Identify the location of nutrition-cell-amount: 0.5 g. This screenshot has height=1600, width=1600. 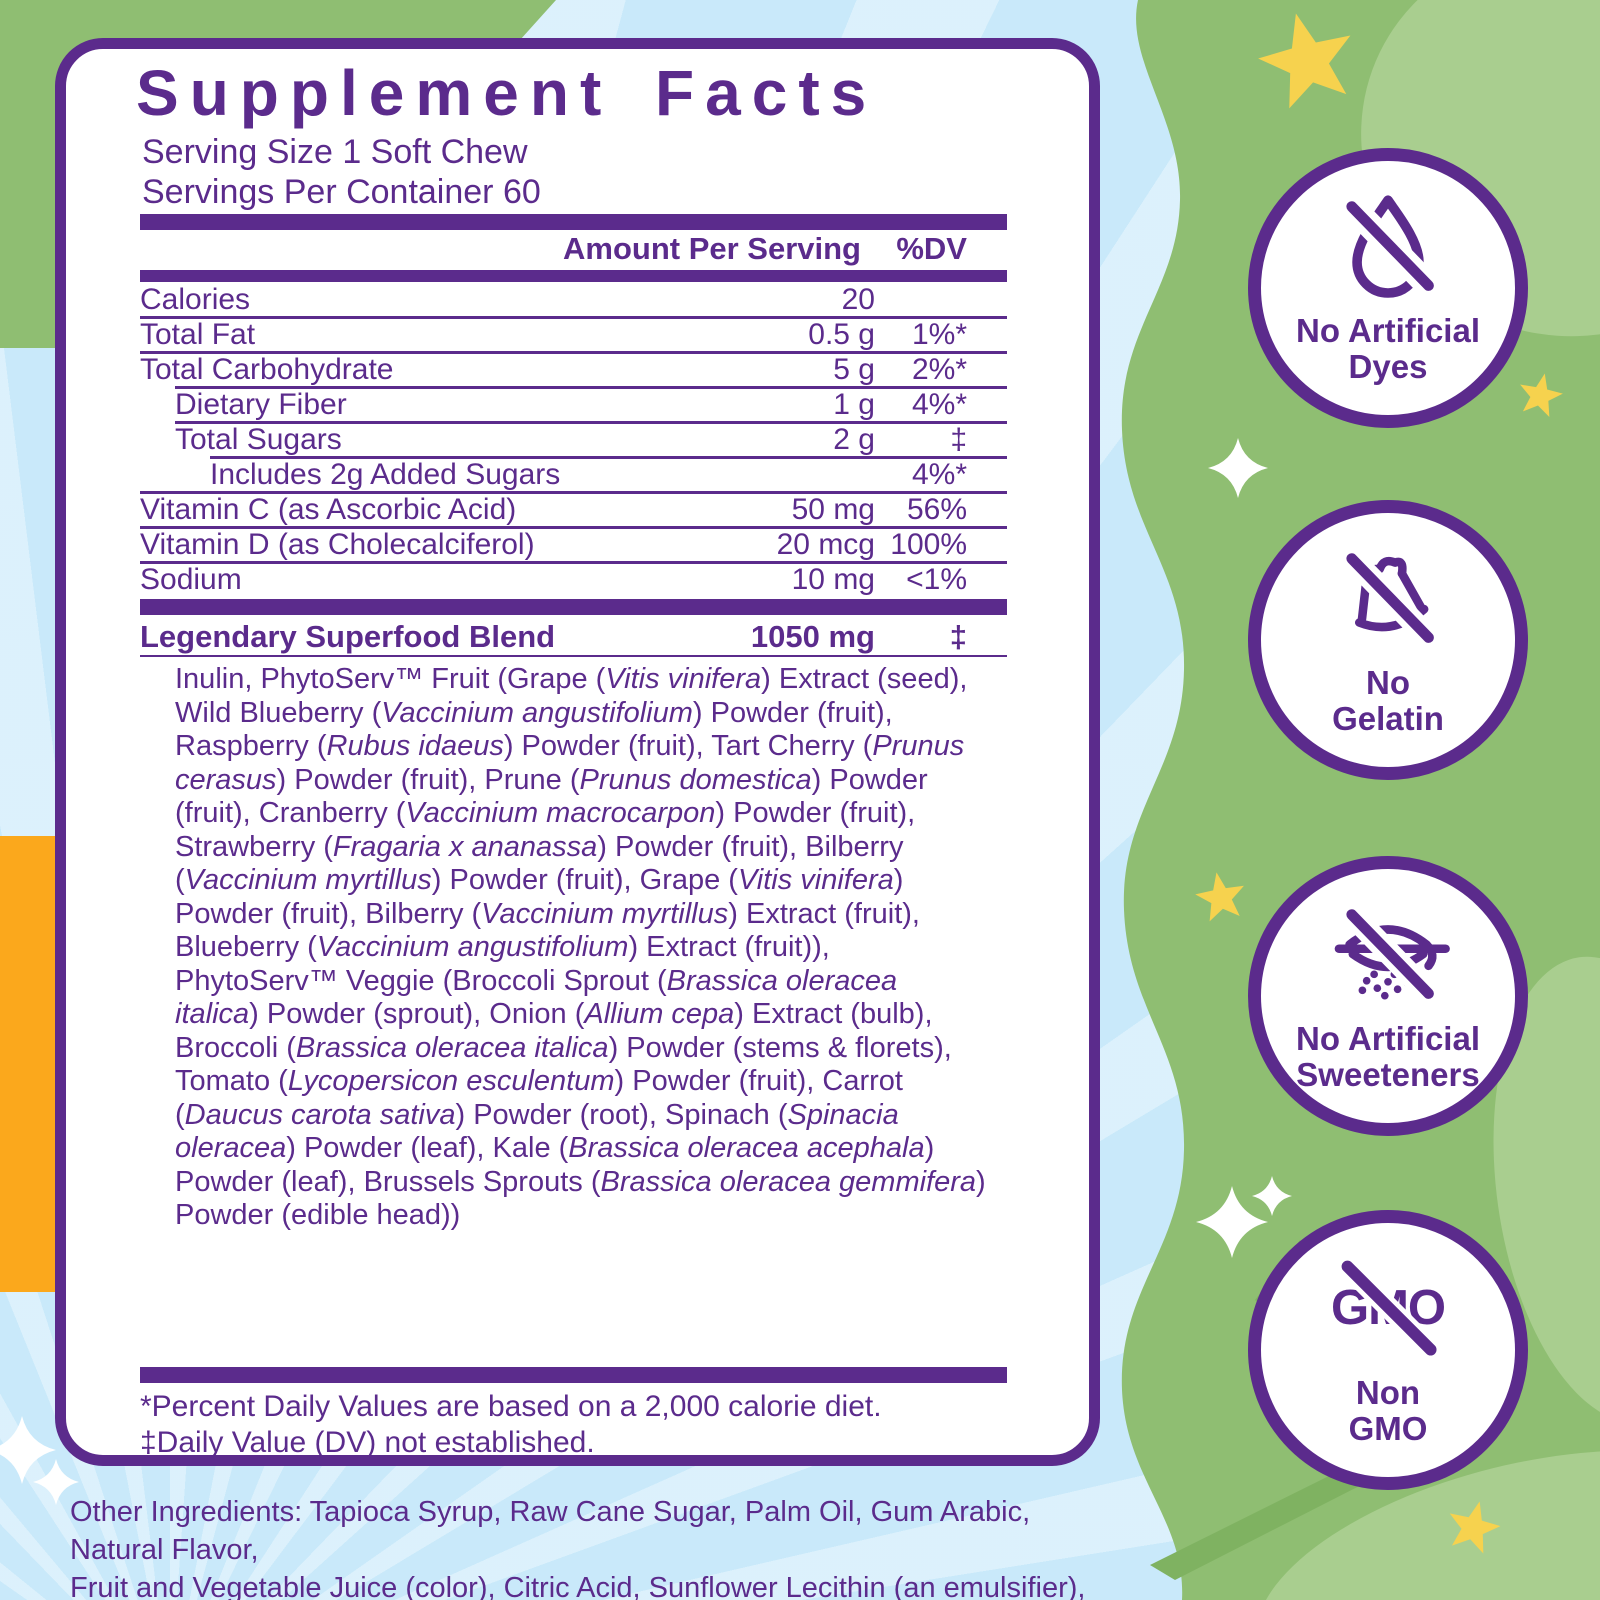
(841, 334).